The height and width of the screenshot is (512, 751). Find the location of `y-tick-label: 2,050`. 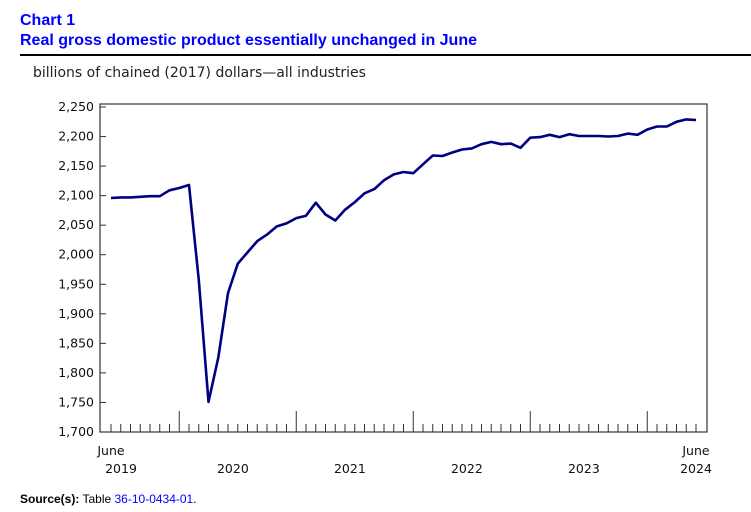

y-tick-label: 2,050 is located at coordinates (76, 224).